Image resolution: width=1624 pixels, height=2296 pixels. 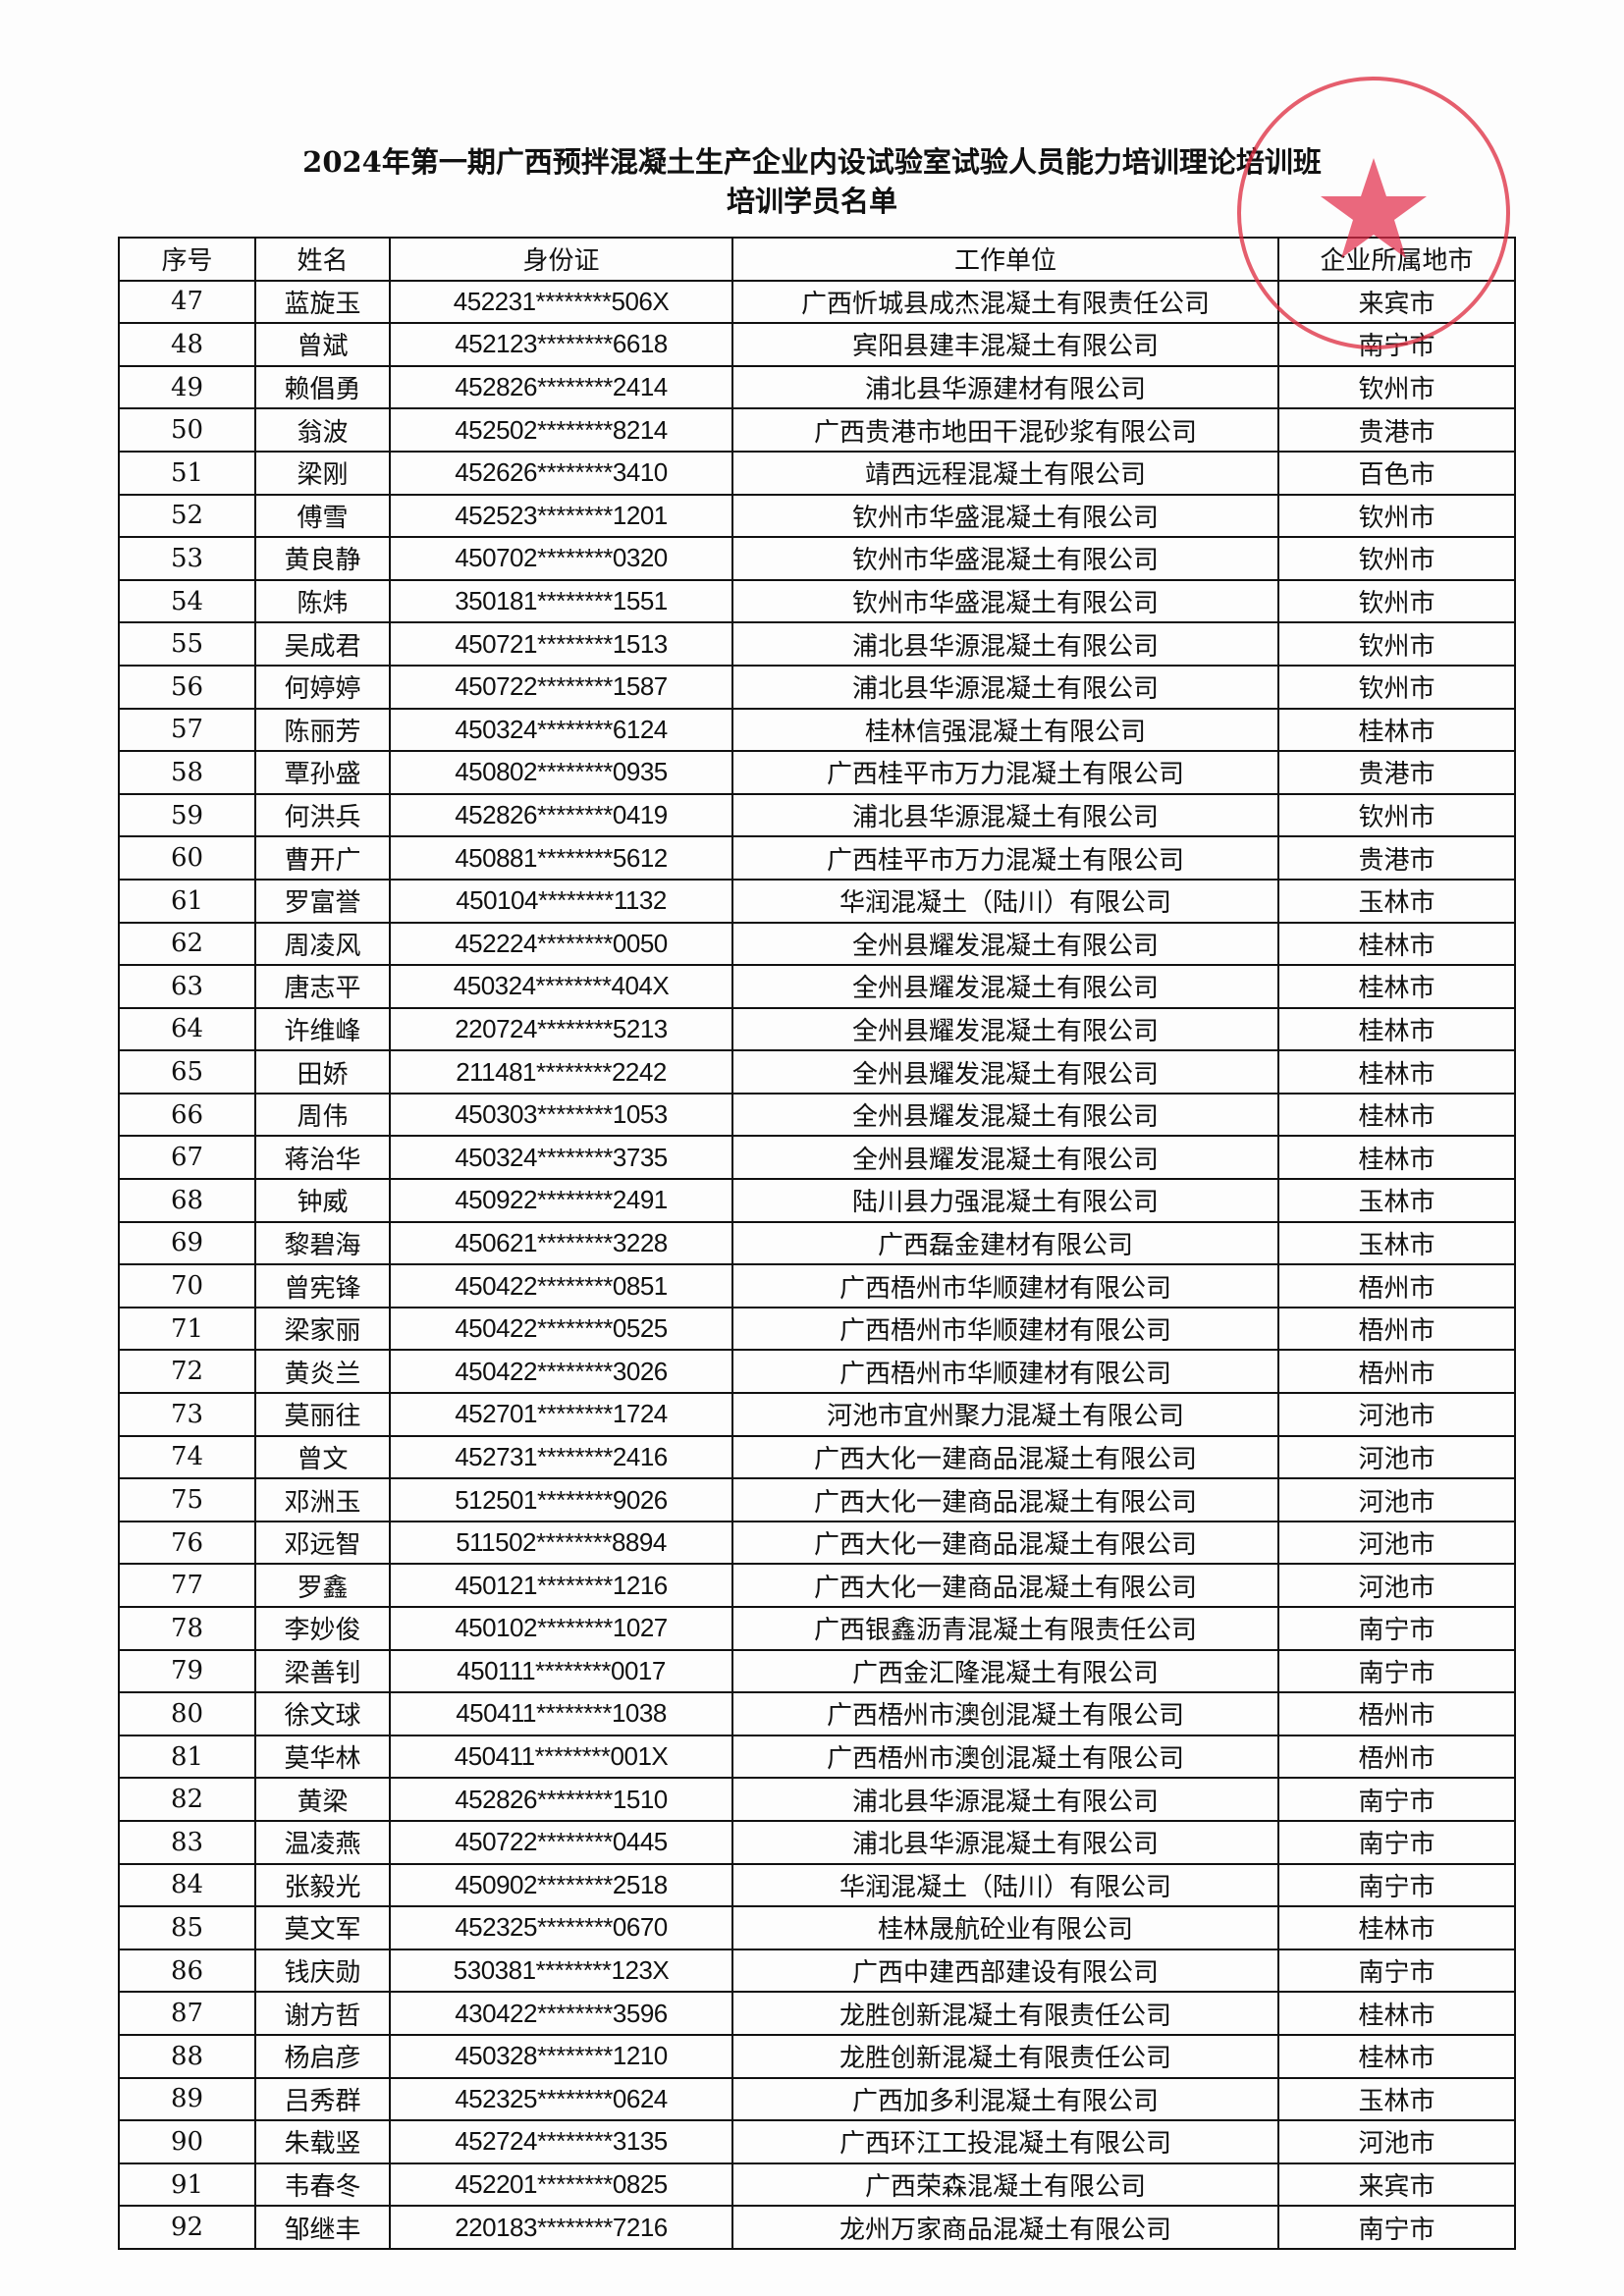 I want to click on trainee-name: 莫丽往, so click(x=322, y=1414).